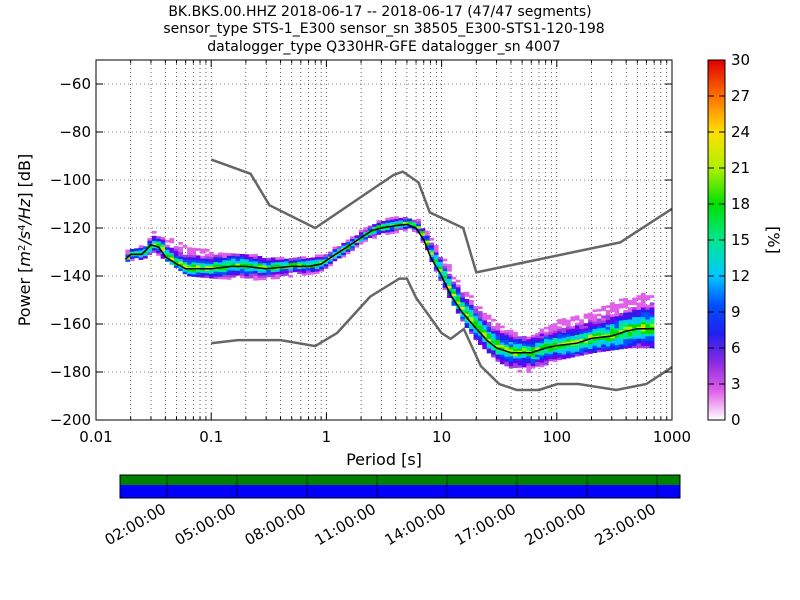 This screenshot has height=600, width=800. Describe the element at coordinates (672, 437) in the screenshot. I see `x-tick-label: 1000` at that location.